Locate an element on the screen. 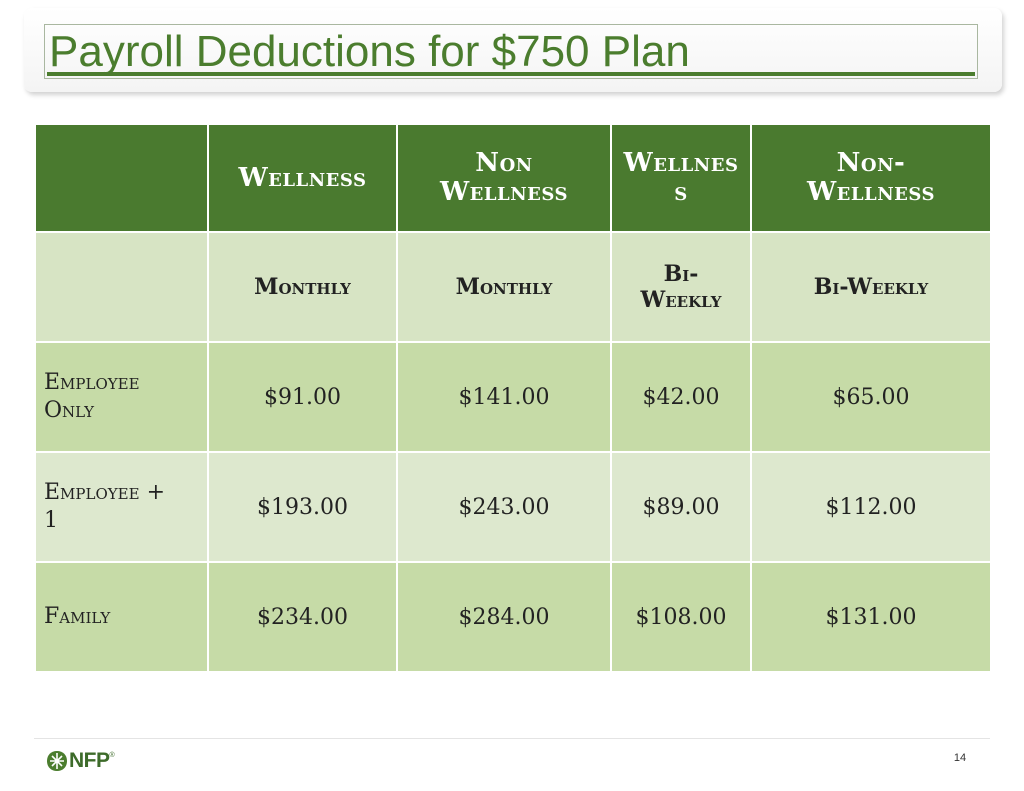  table-cell: $108.00 is located at coordinates (681, 617).